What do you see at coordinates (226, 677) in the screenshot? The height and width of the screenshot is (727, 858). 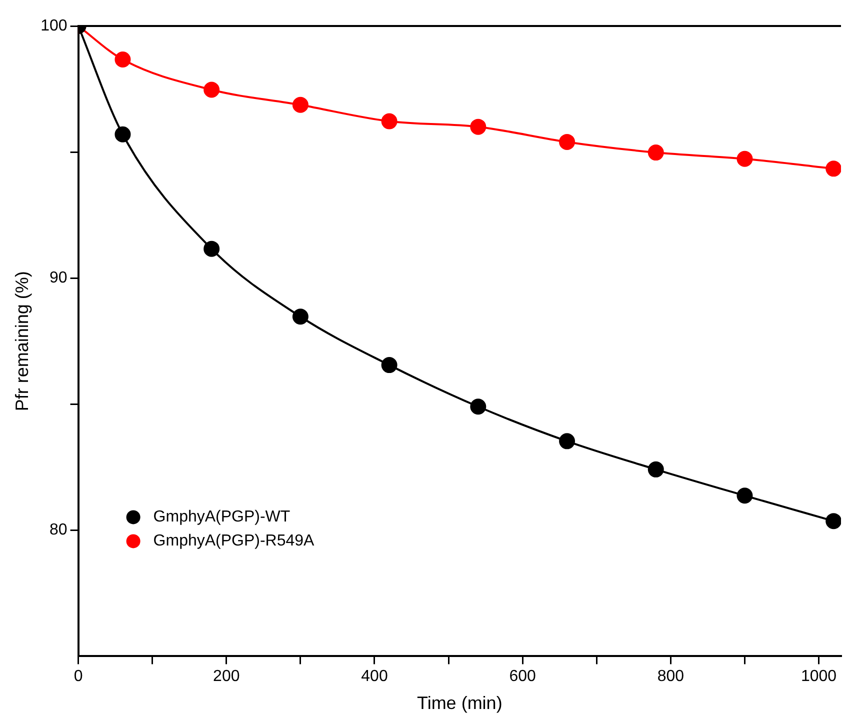 I see `x-tick-label: 200` at bounding box center [226, 677].